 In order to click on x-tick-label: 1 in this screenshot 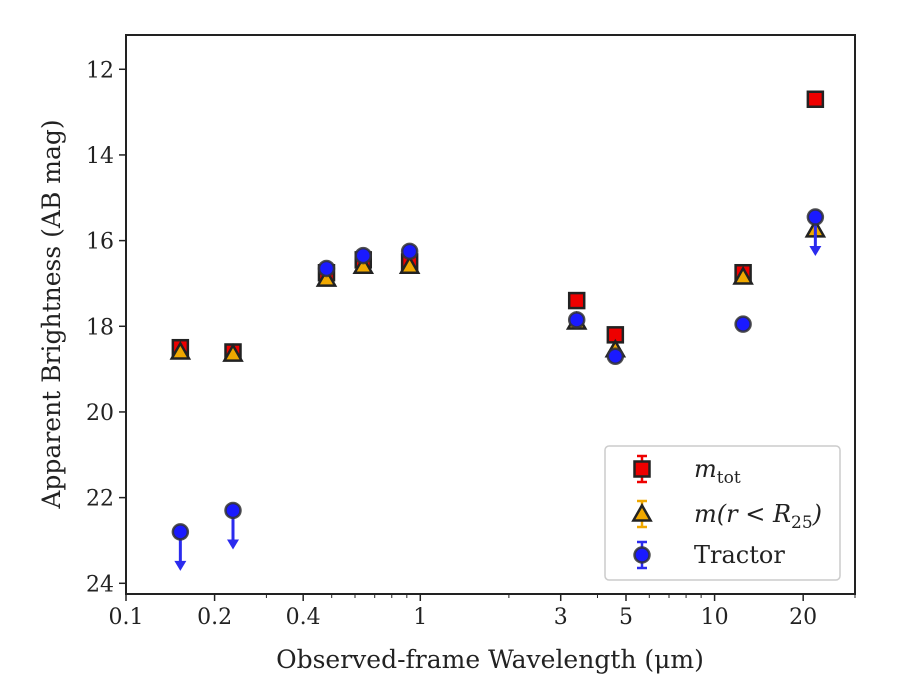, I will do `click(420, 617)`.